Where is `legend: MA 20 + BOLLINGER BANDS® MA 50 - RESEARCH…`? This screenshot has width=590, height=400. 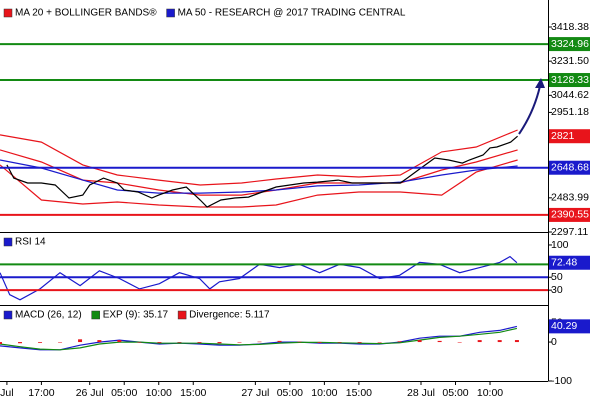 legend: MA 20 + BOLLINGER BANDS® MA 50 - RESEARCH… is located at coordinates (204, 13).